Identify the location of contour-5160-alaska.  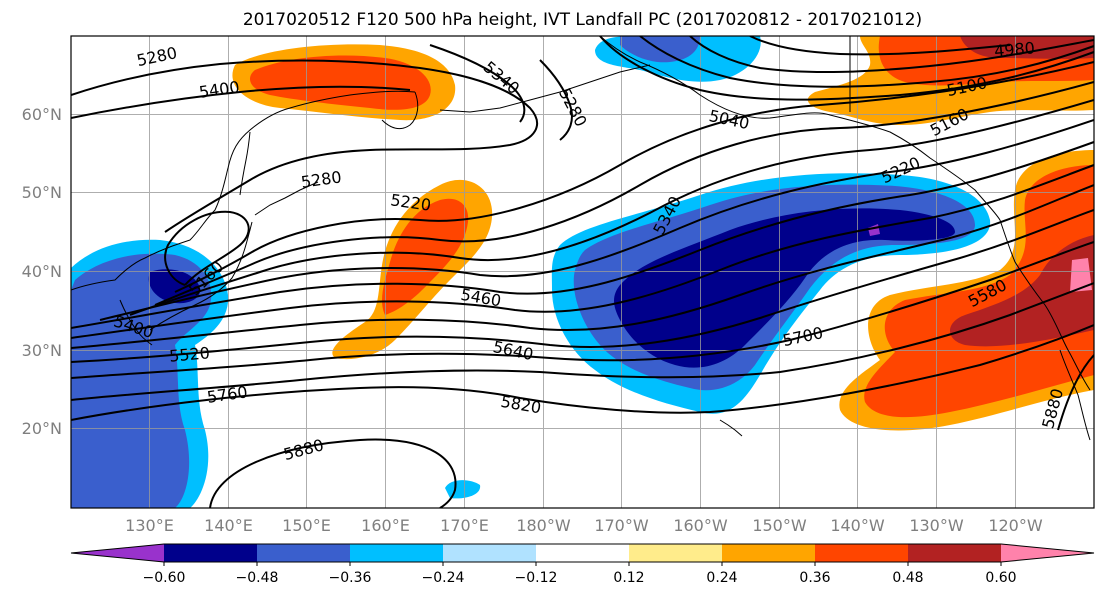
(846, 68).